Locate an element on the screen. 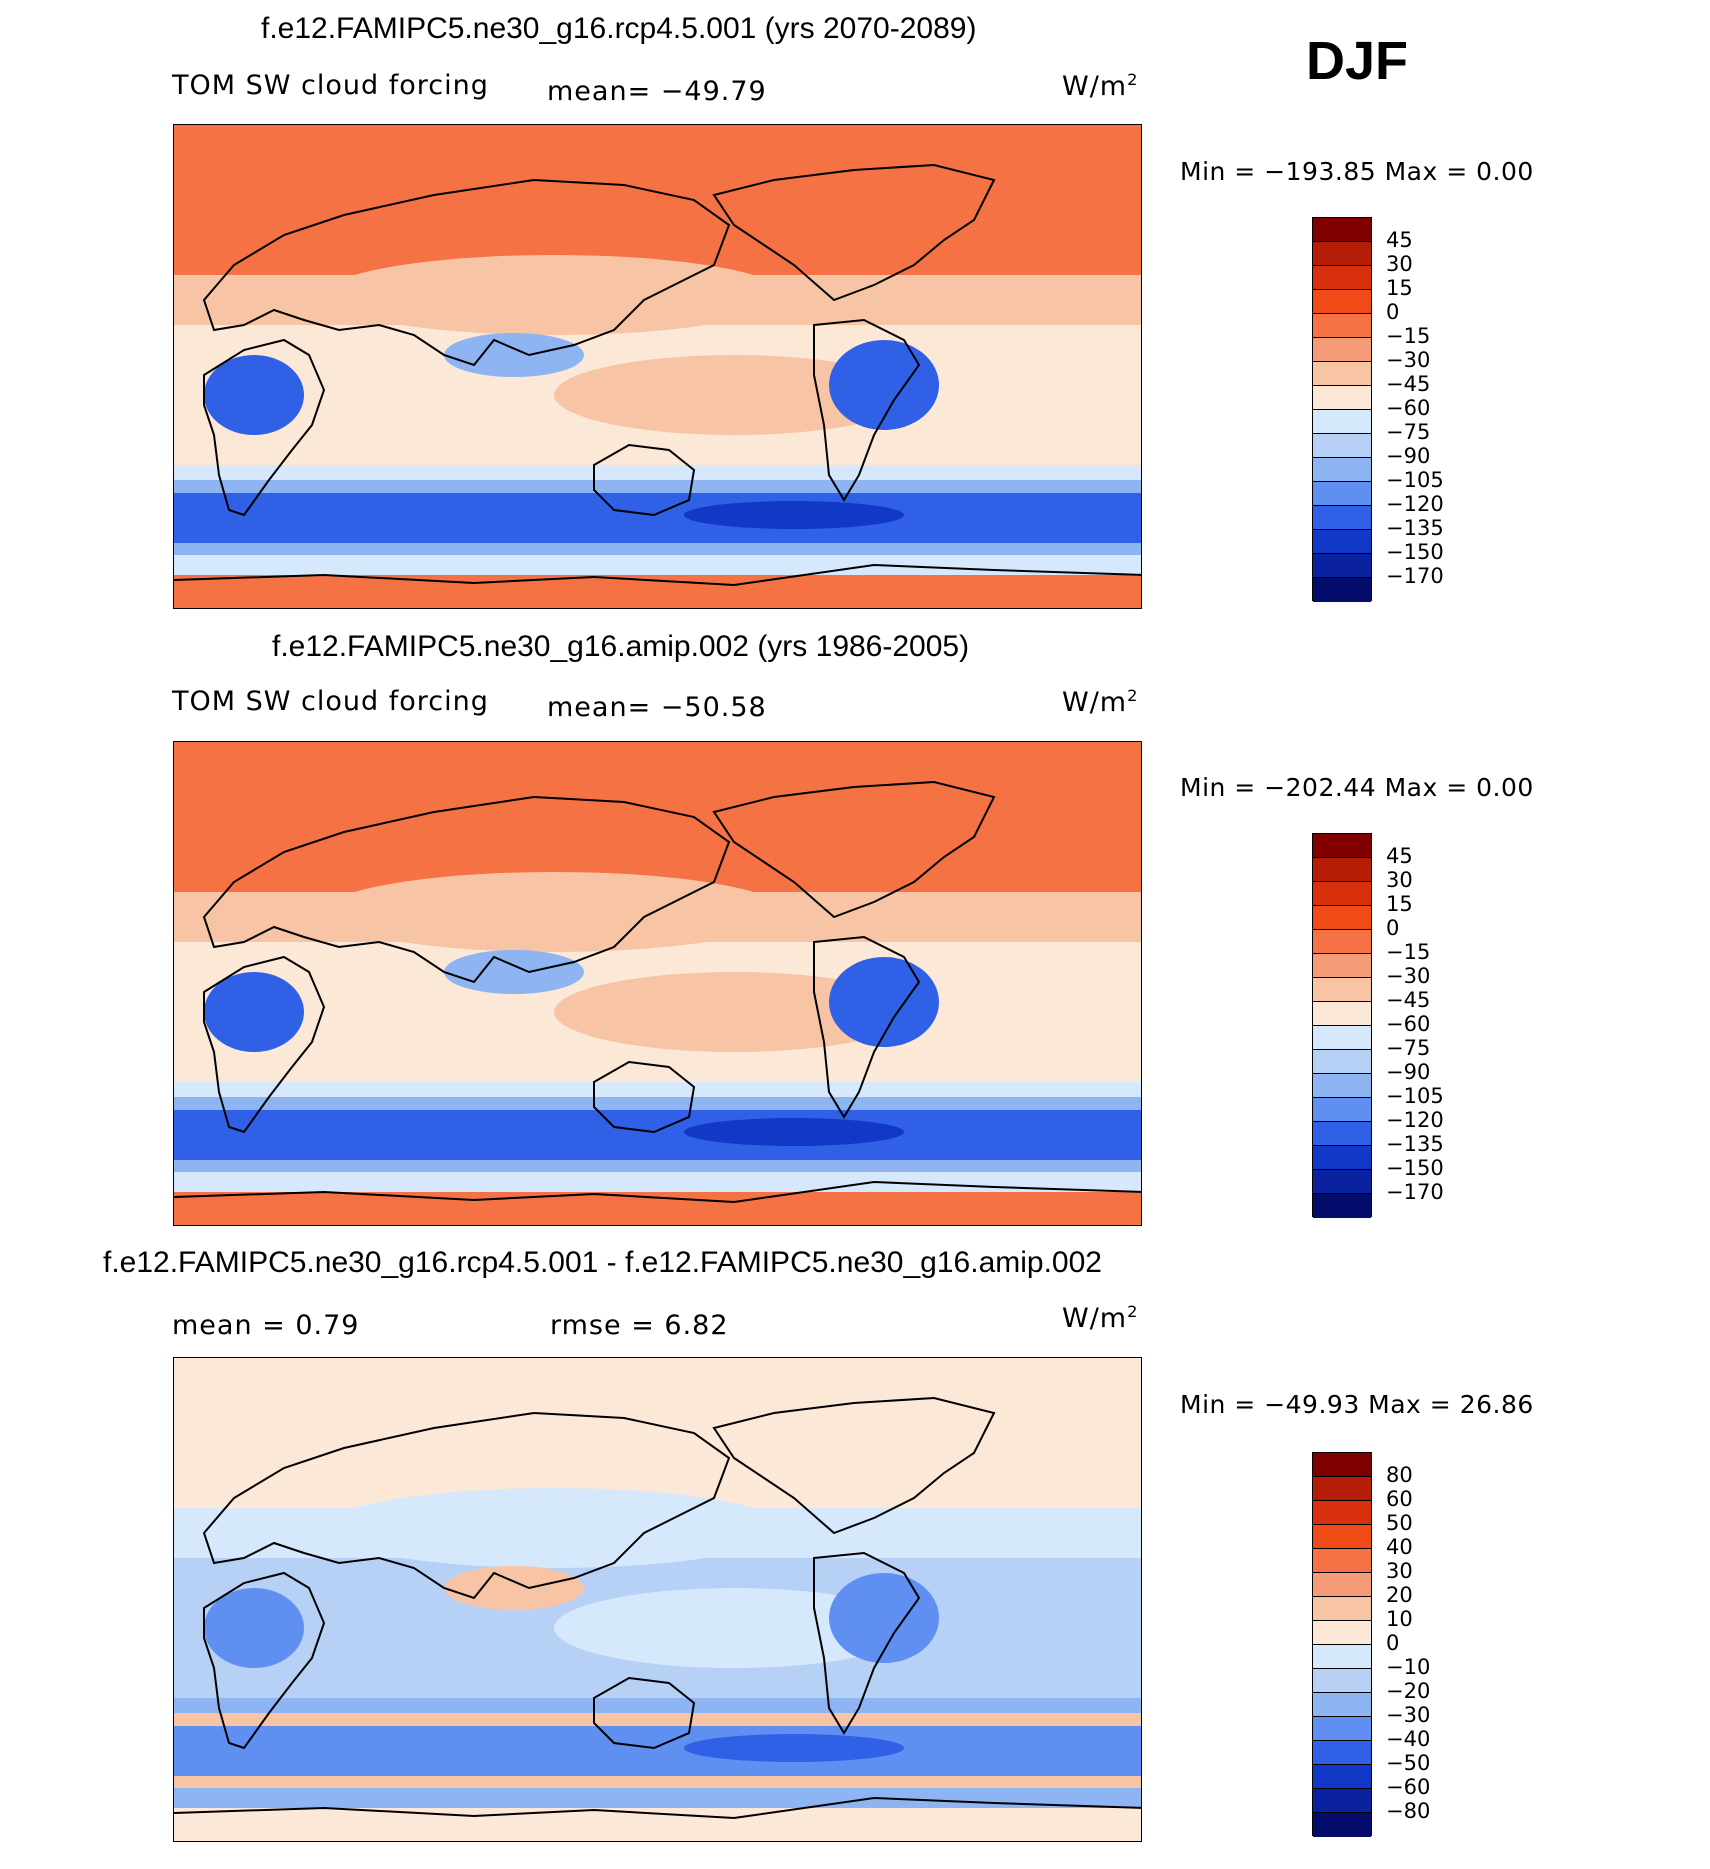 Image resolution: width=1710 pixels, height=1869 pixels. panel-3-minmax: Min = −49.93 Max = 26.86 is located at coordinates (1357, 1404).